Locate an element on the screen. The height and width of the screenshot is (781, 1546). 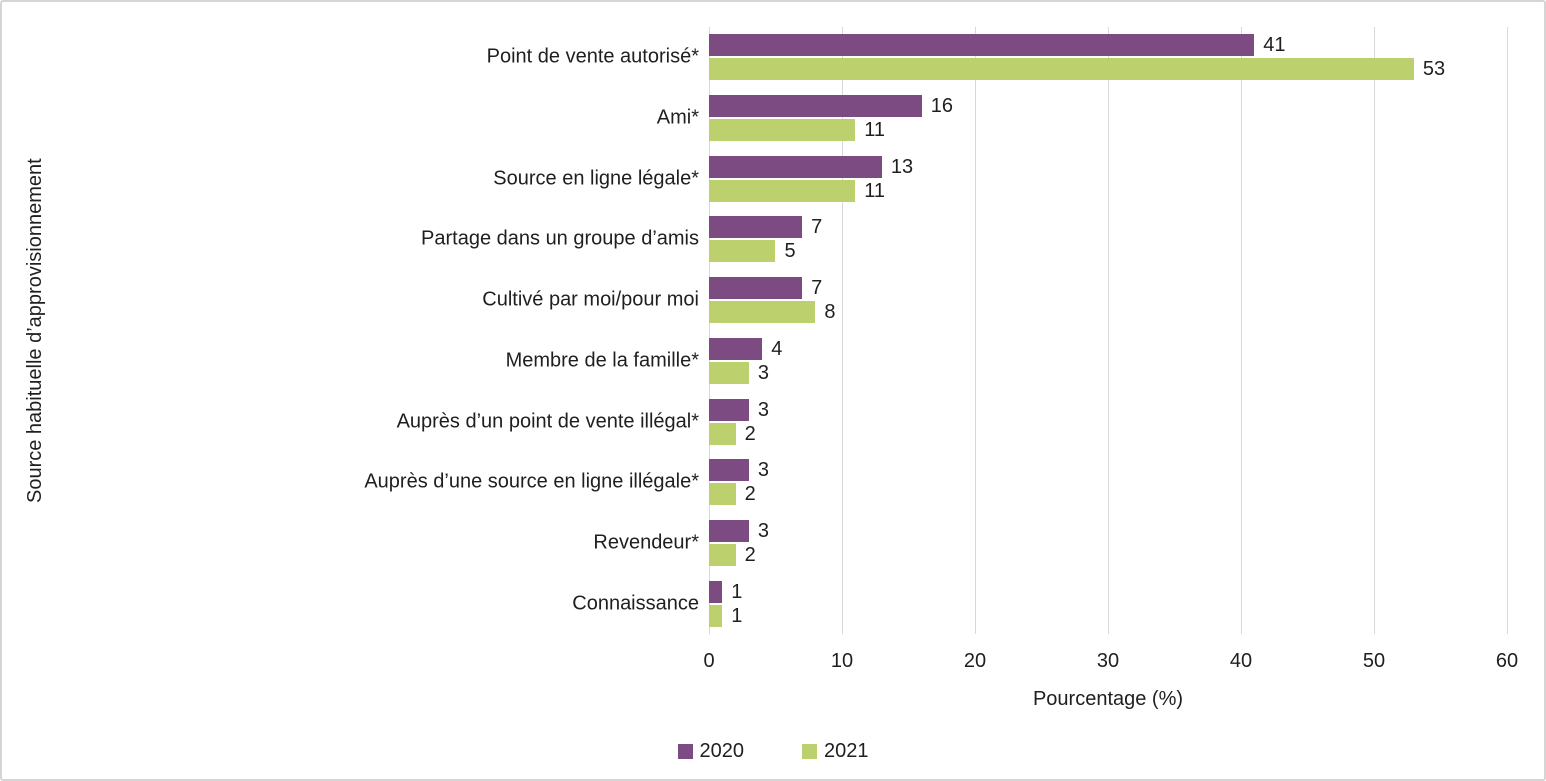
bar-line: 53 is located at coordinates (1108, 69).